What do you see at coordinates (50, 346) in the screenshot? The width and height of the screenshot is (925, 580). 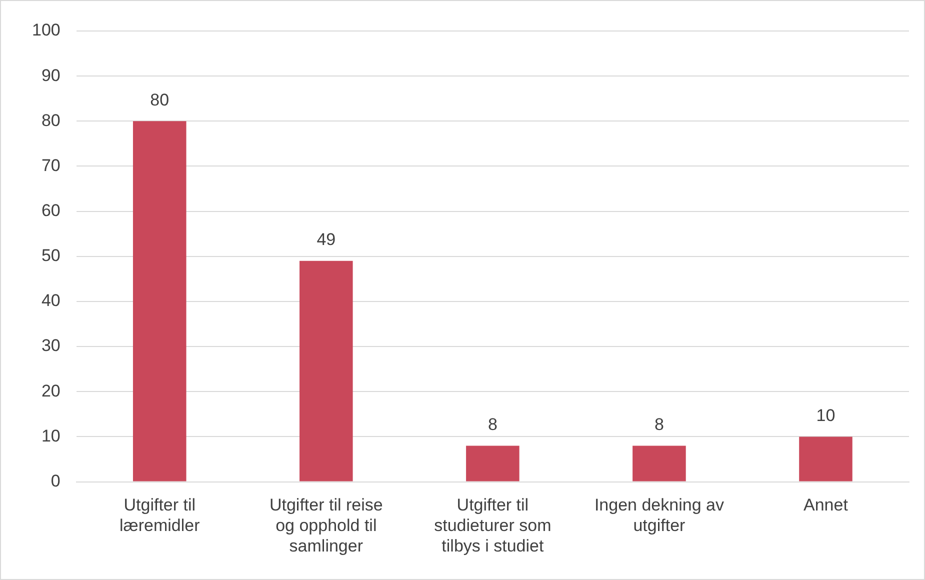 I see `y-tick-label: 30` at bounding box center [50, 346].